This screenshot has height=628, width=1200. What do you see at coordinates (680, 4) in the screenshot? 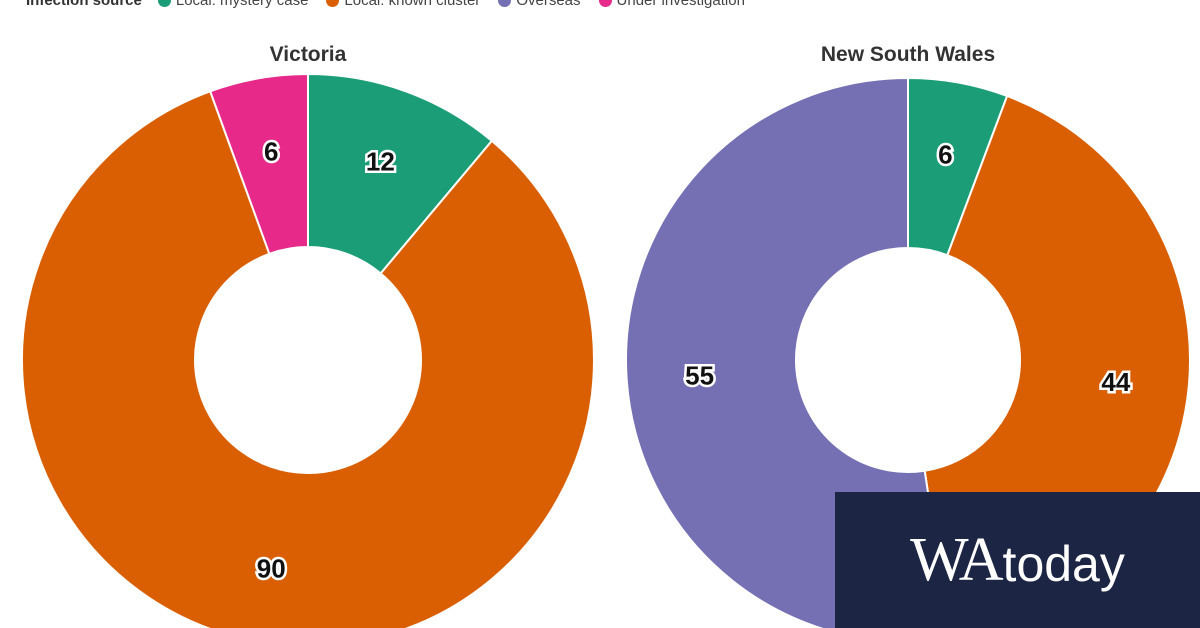
I see `legend-label: Under investigation` at bounding box center [680, 4].